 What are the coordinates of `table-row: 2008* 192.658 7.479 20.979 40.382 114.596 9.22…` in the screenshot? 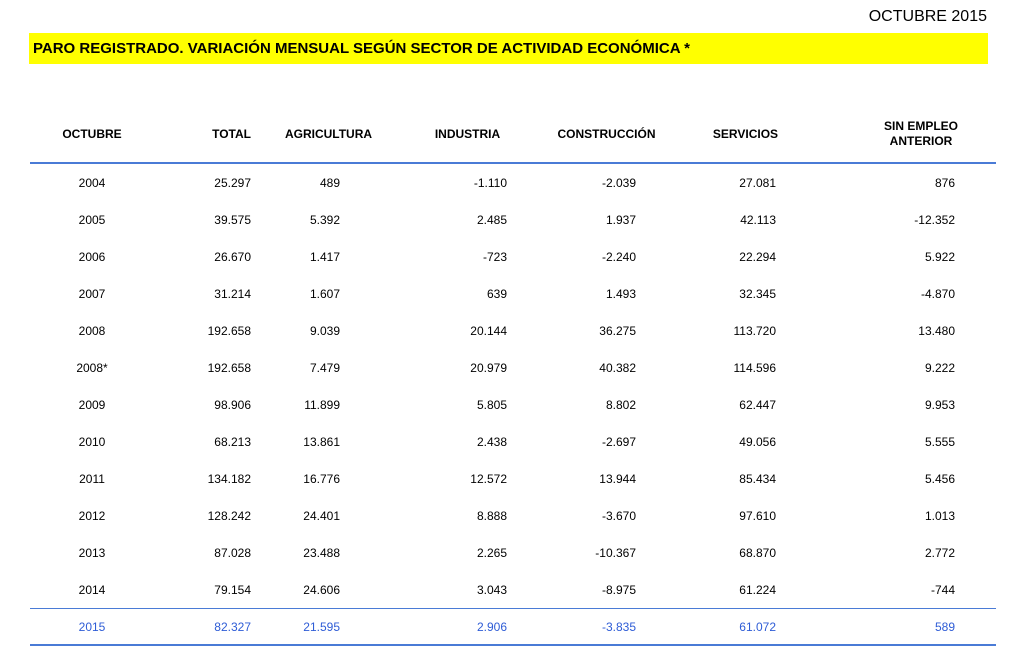 It's located at (513, 367).